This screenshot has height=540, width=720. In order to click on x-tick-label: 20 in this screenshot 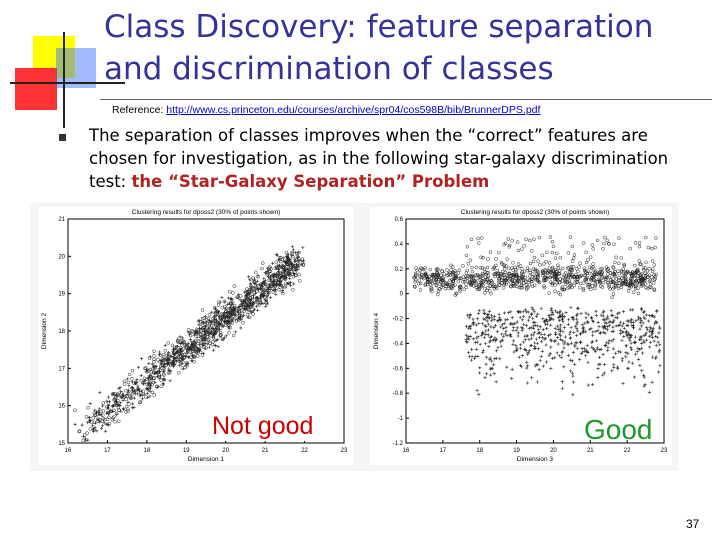, I will do `click(553, 451)`.